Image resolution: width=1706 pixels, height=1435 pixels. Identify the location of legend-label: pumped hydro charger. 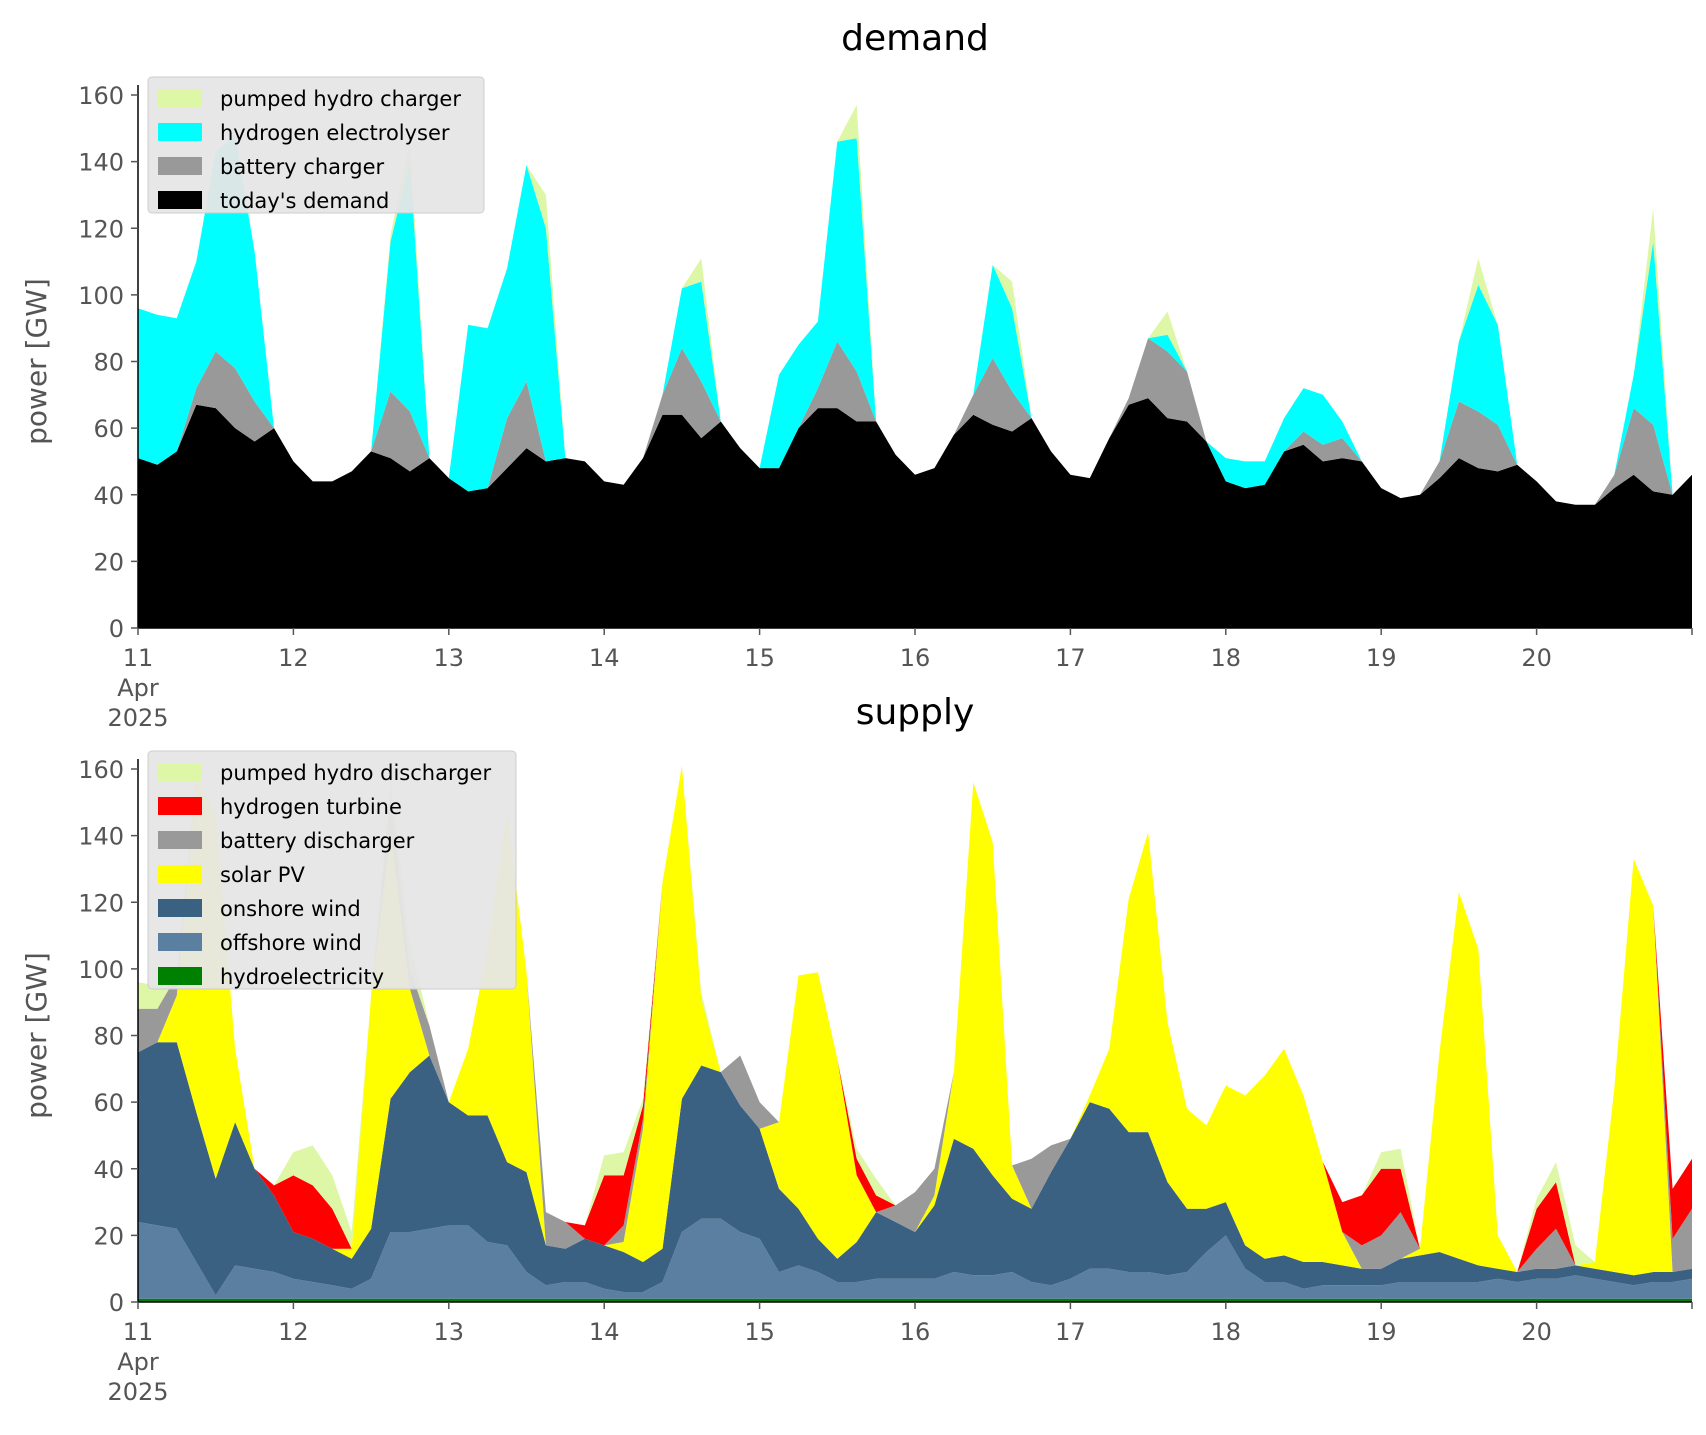
(340, 99).